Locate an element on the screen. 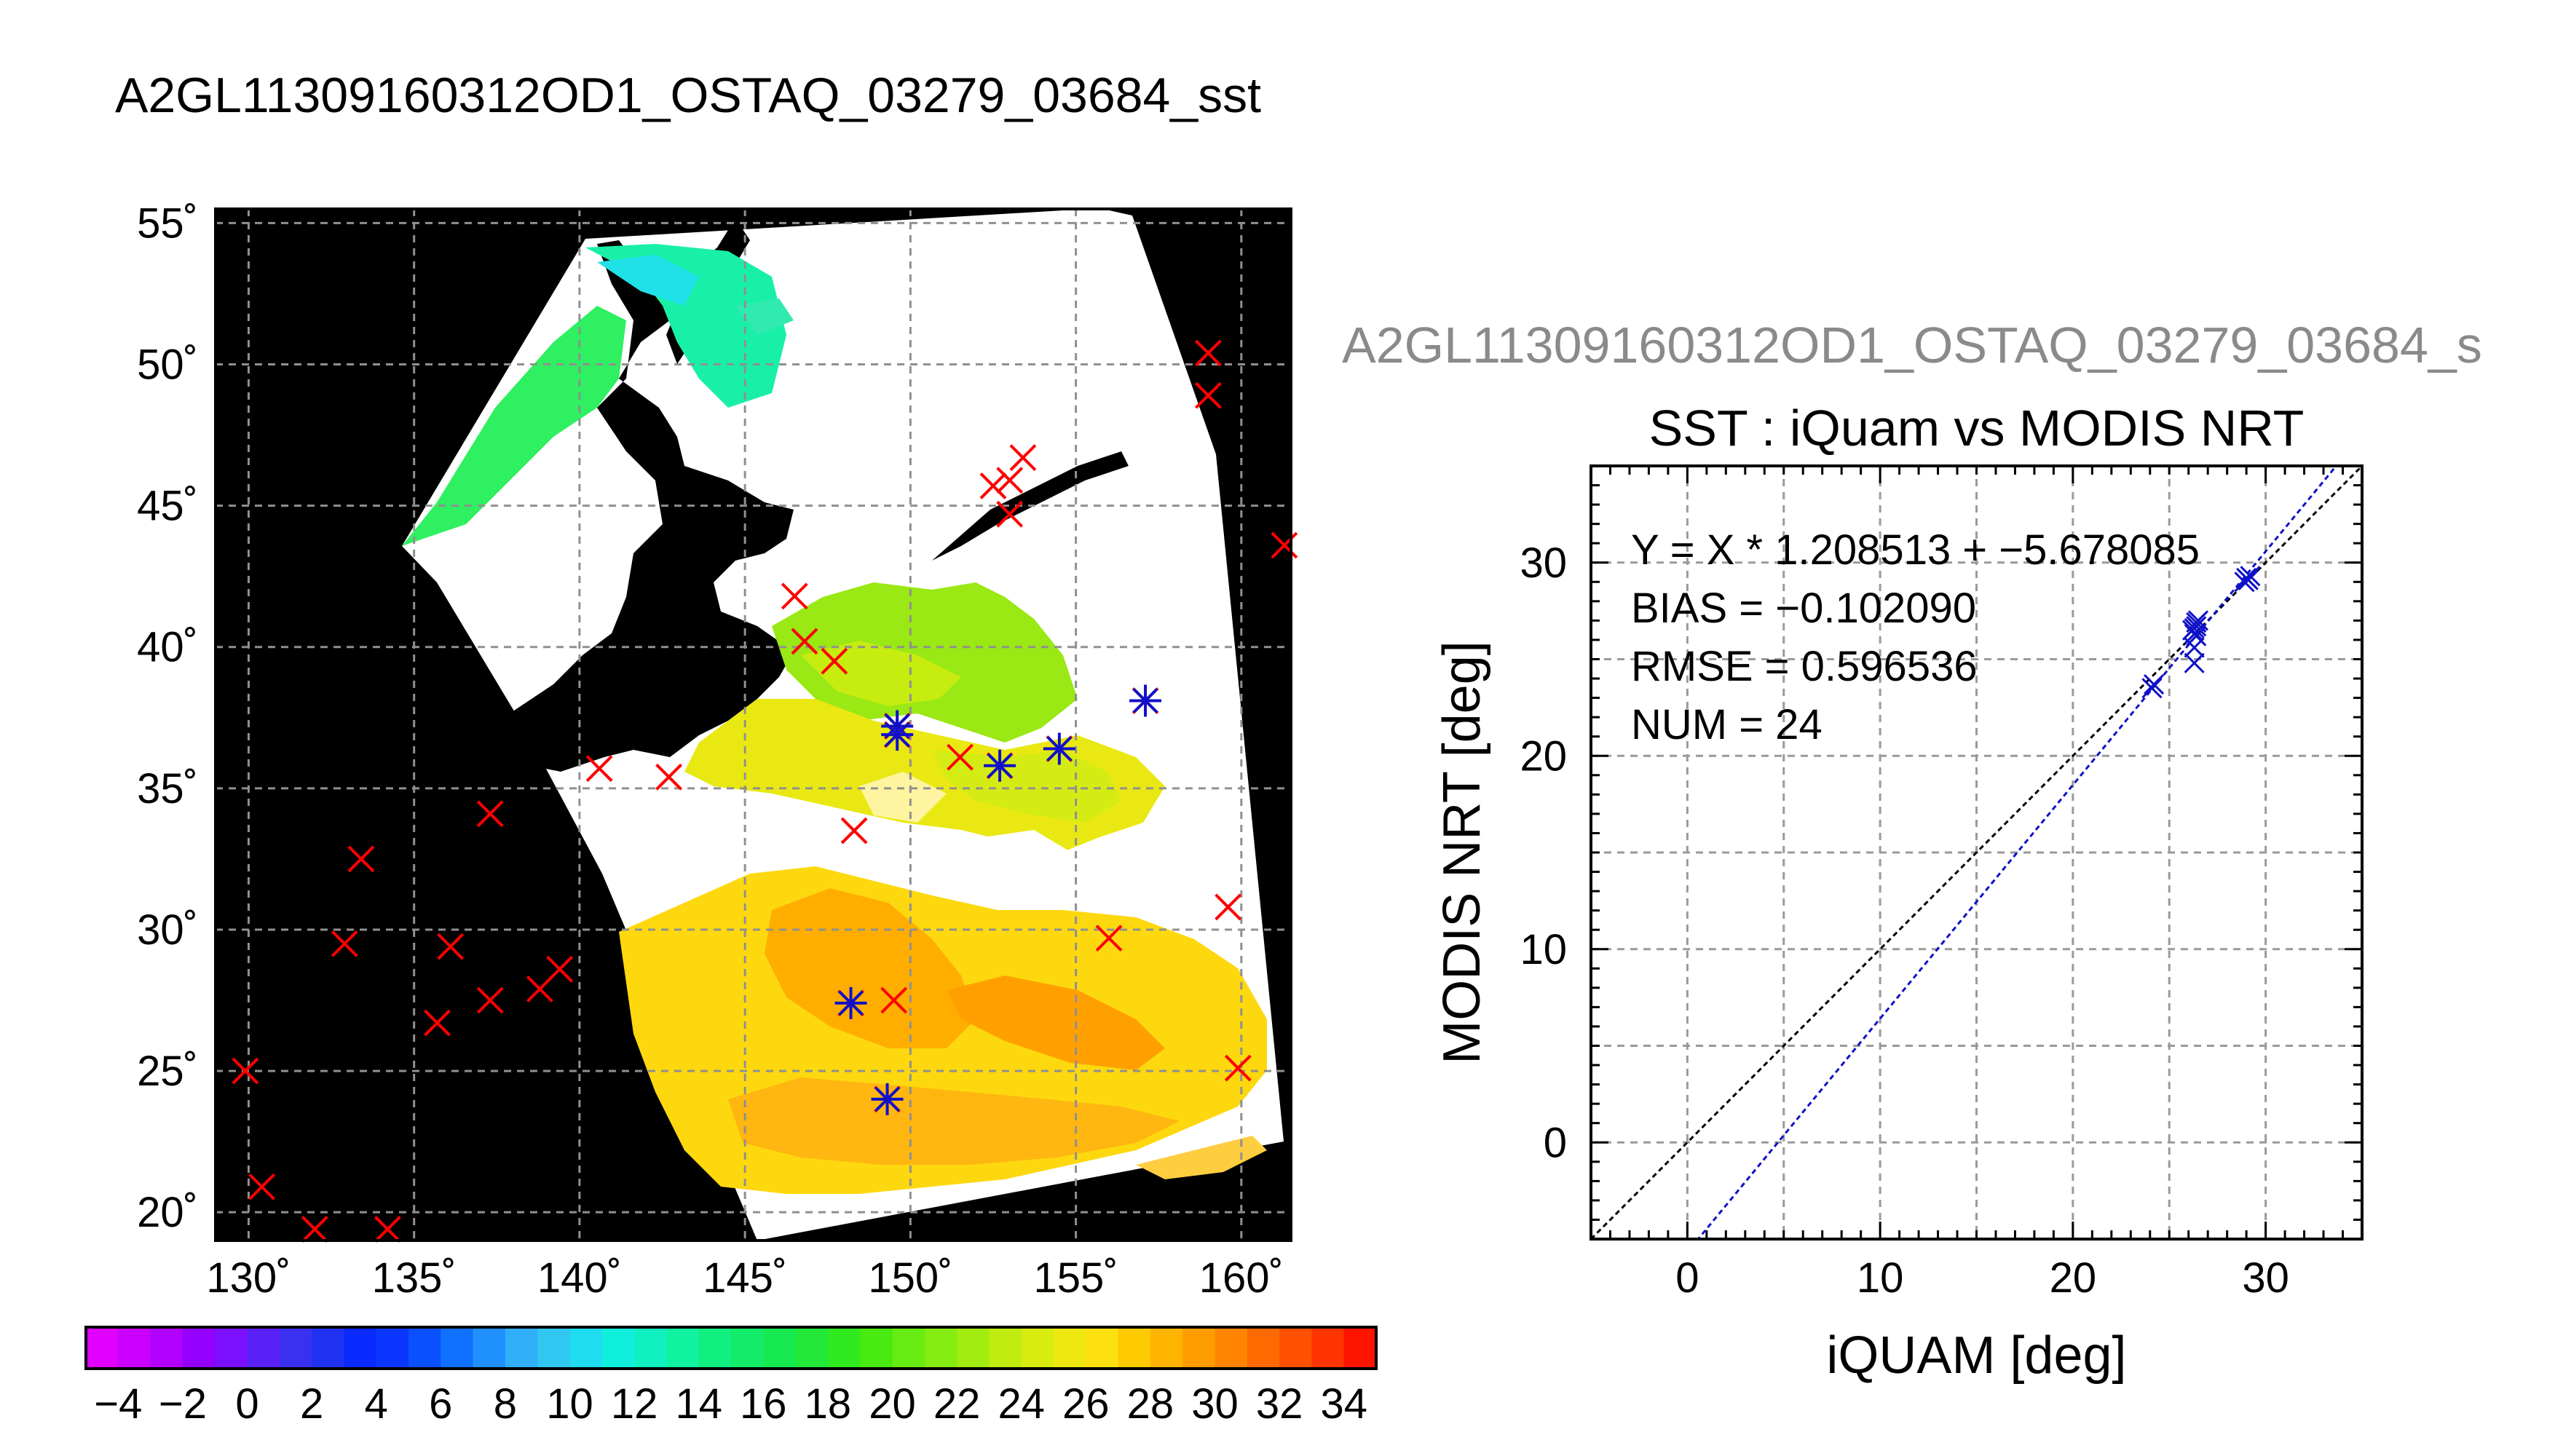 The height and width of the screenshot is (1456, 2555). map-lon-tick-label: 140˚ is located at coordinates (579, 1278).